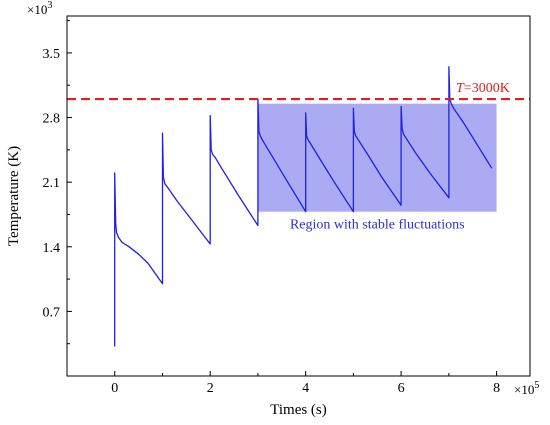  I want to click on y-tick-label-4: 3.5, so click(52, 54).